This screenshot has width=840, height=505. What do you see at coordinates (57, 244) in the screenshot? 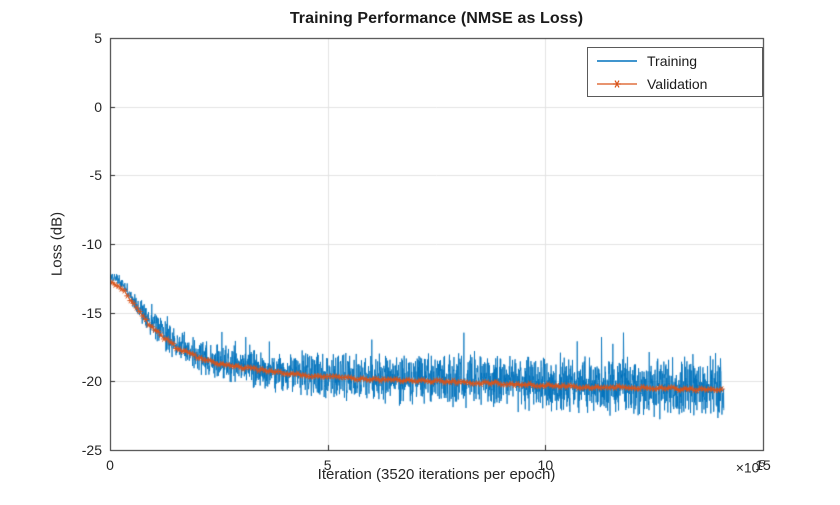
I see `y-axis-label: Loss (dB)` at bounding box center [57, 244].